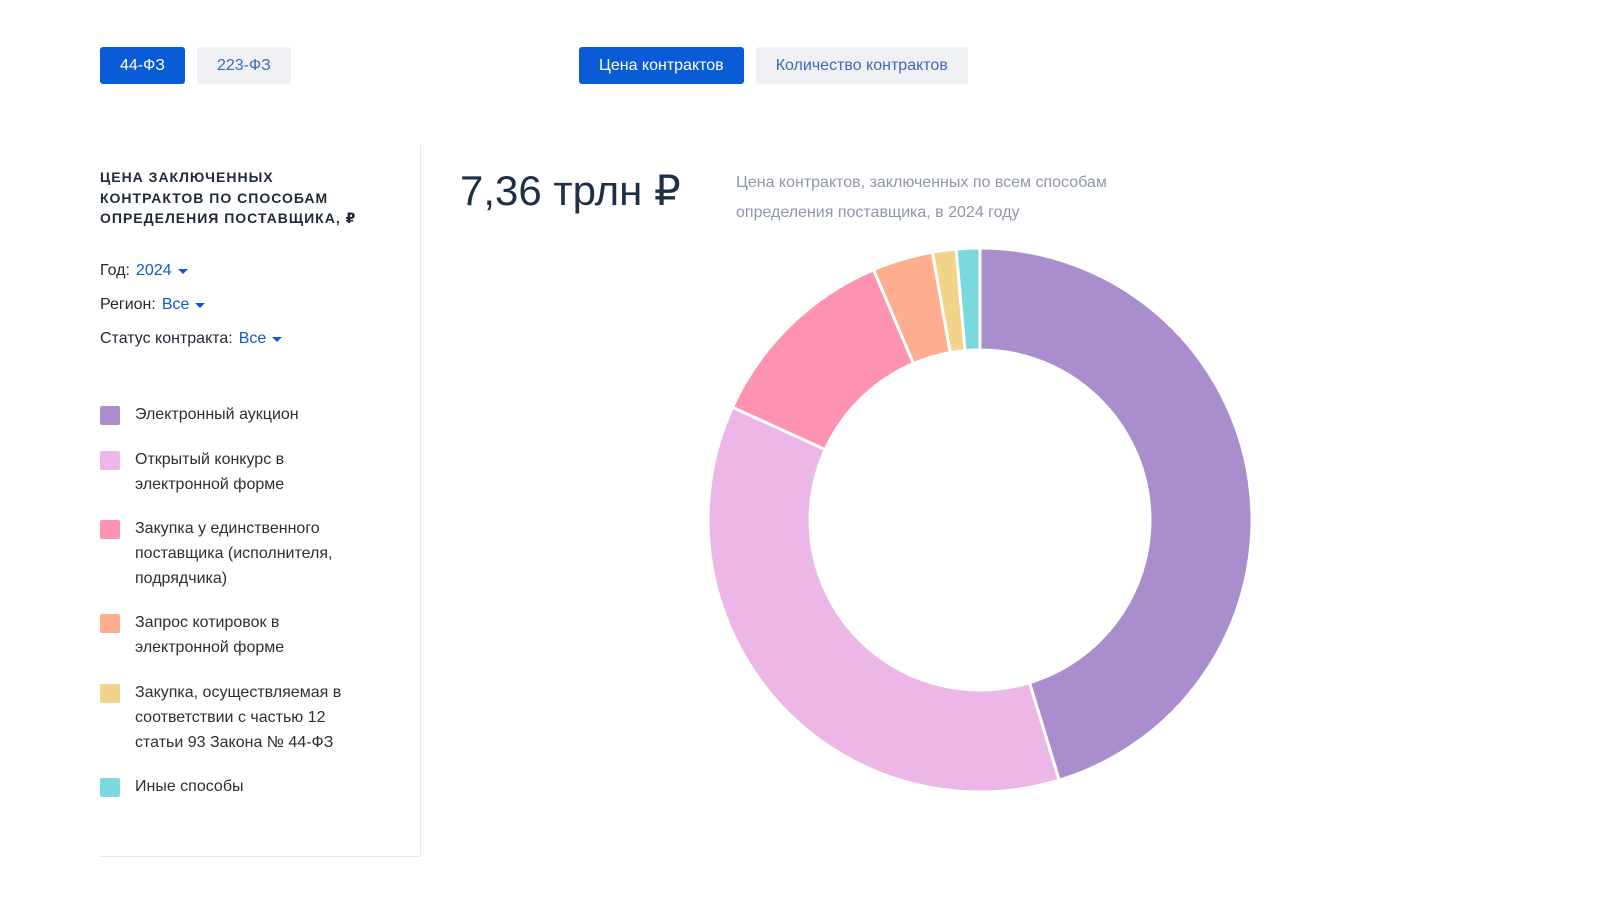  I want to click on legend-item: Иные способы, so click(237, 788).